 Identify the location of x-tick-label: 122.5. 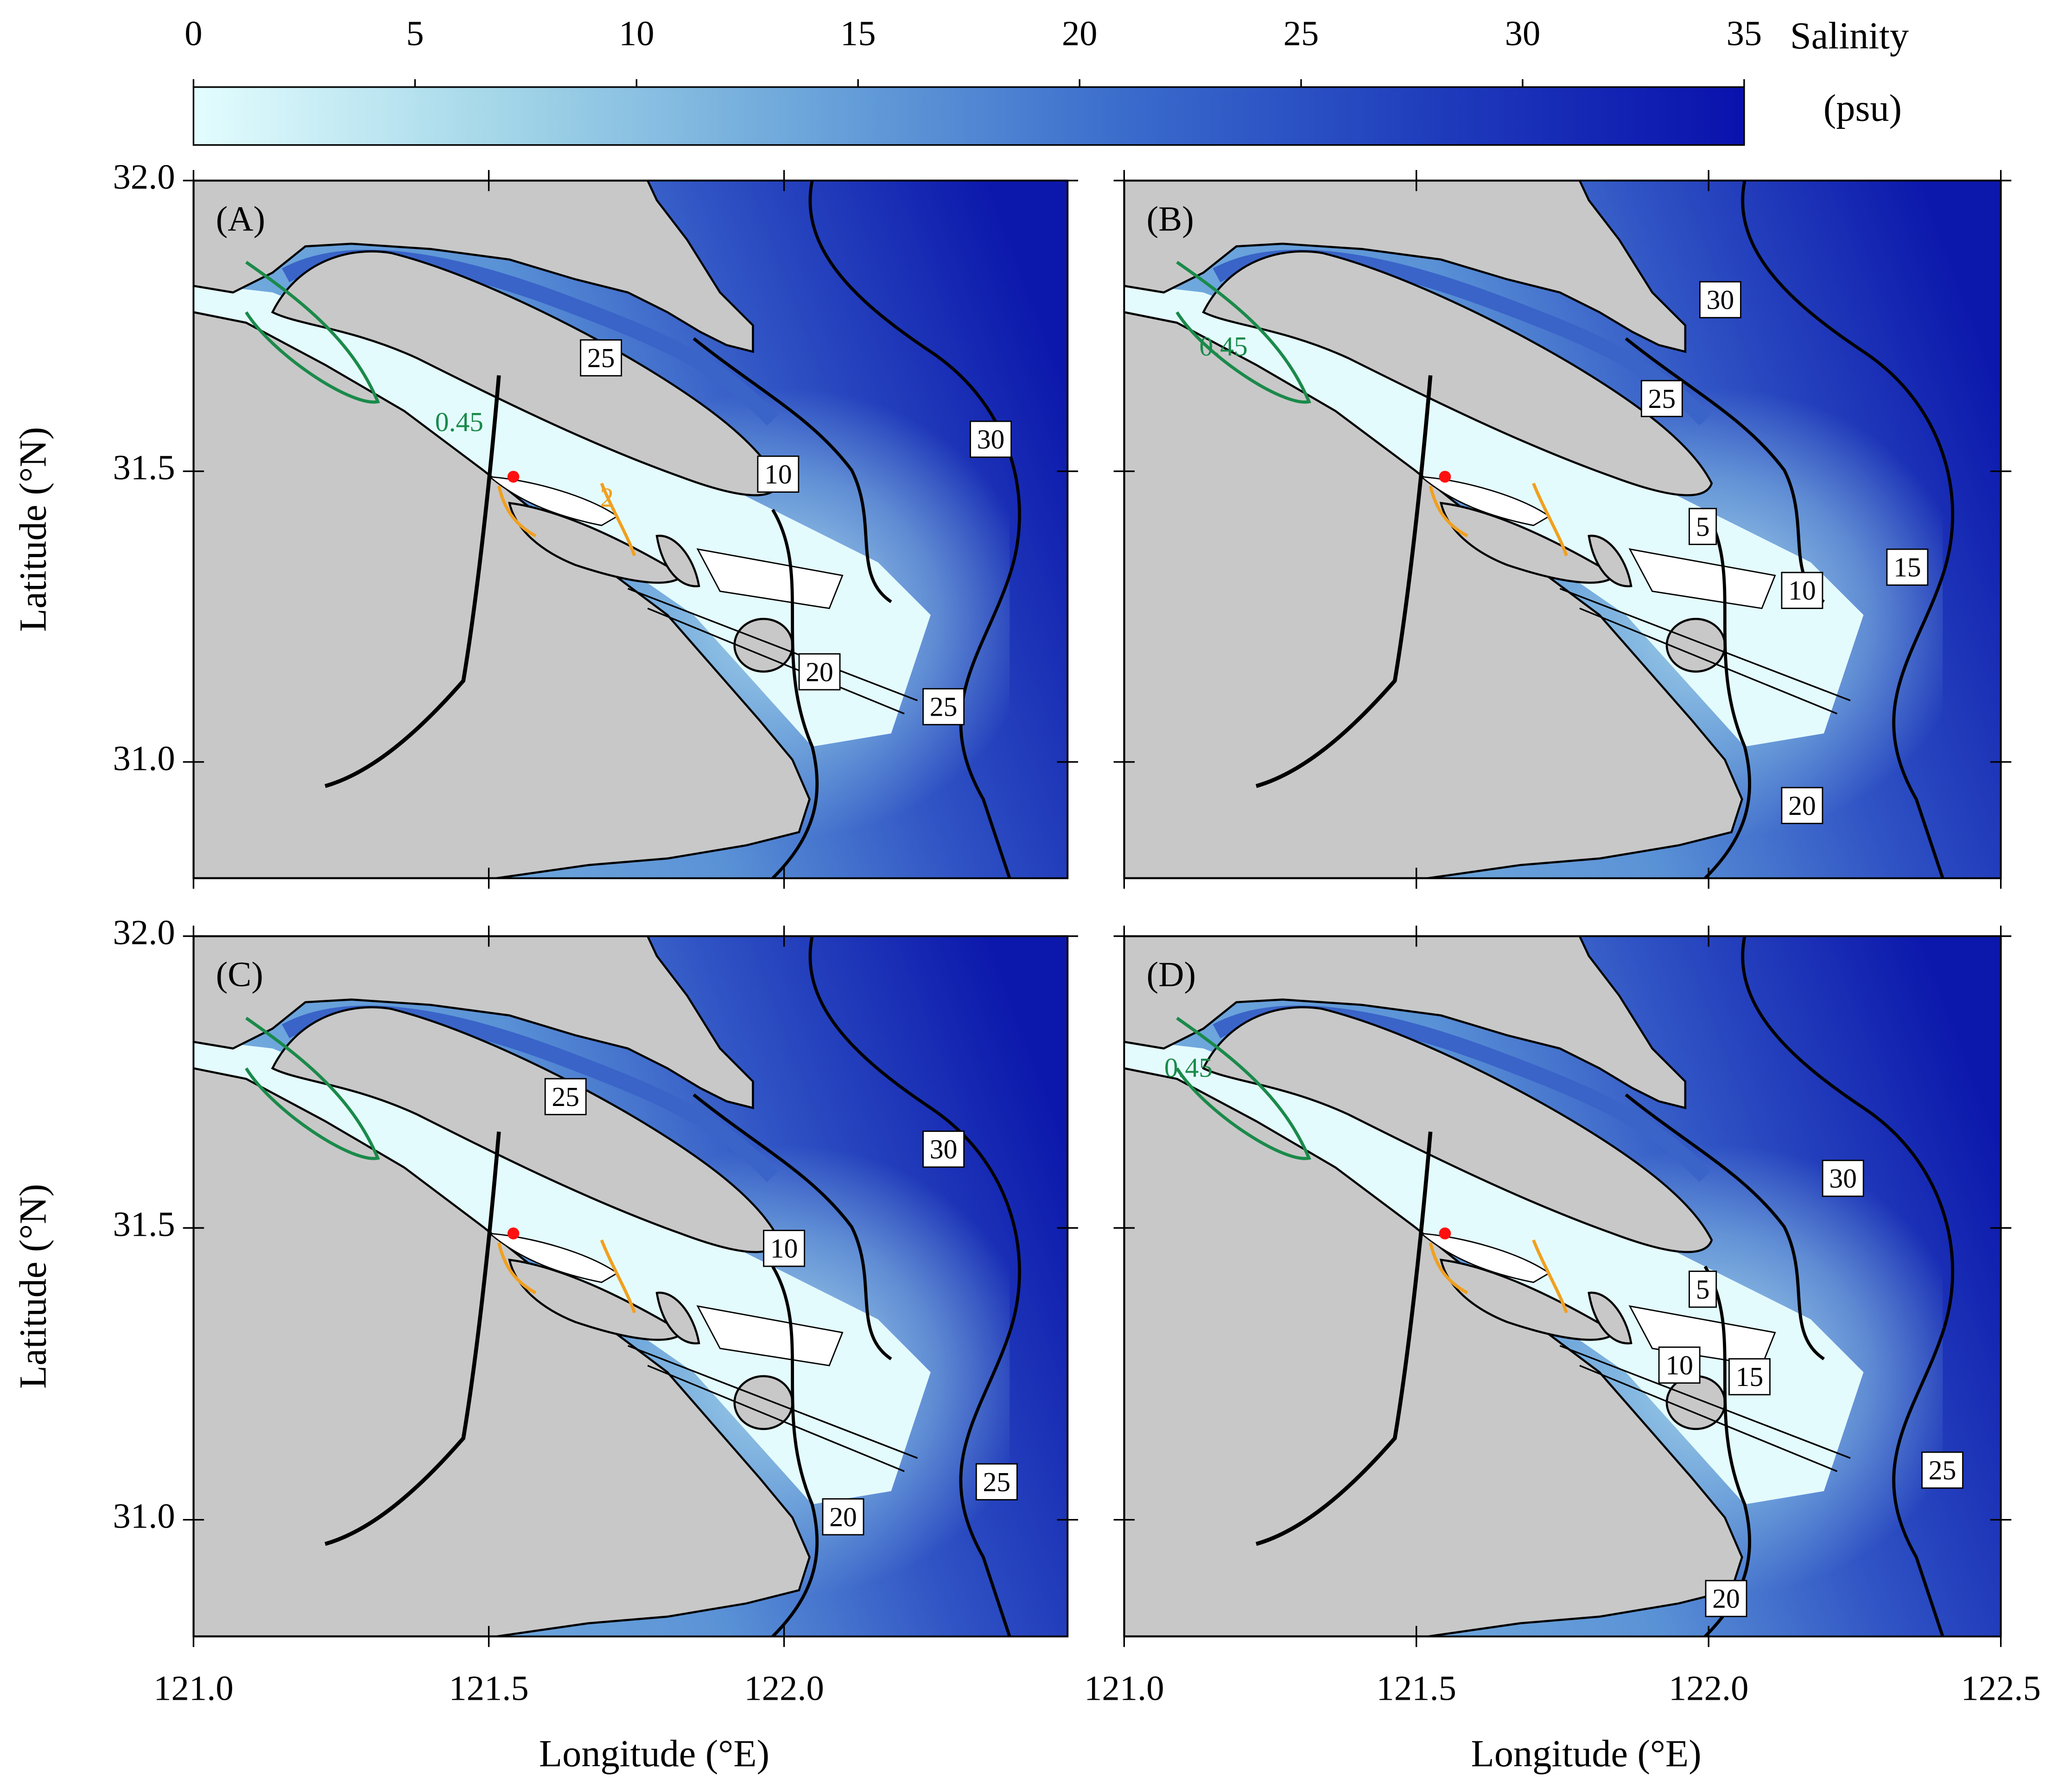
(2000, 1688).